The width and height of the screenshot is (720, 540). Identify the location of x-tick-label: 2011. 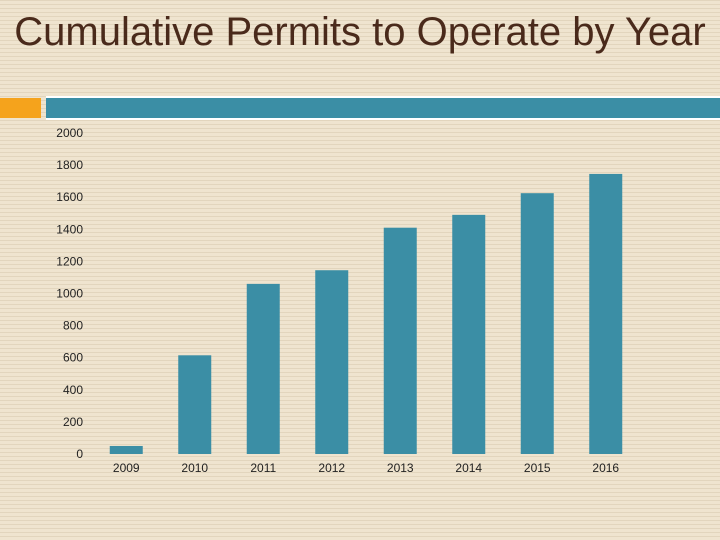
(263, 468).